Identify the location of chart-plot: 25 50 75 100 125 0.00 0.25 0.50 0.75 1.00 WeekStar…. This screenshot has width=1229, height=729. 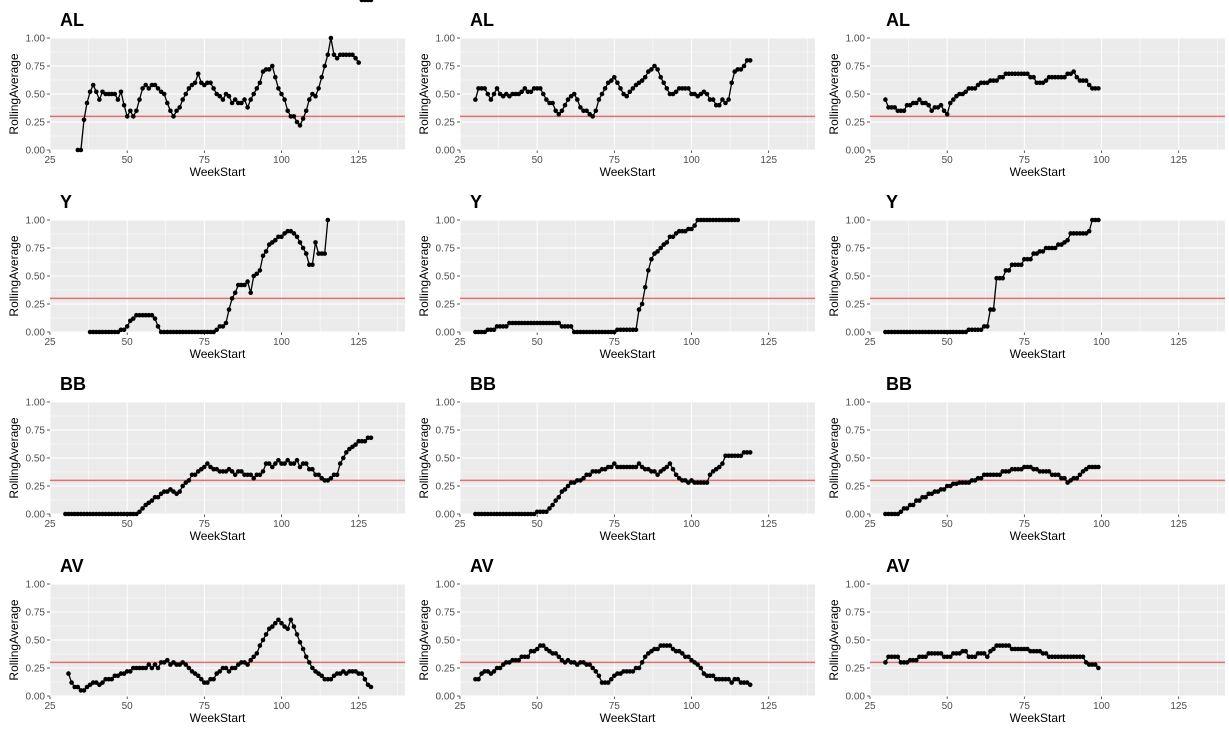
(612, 273).